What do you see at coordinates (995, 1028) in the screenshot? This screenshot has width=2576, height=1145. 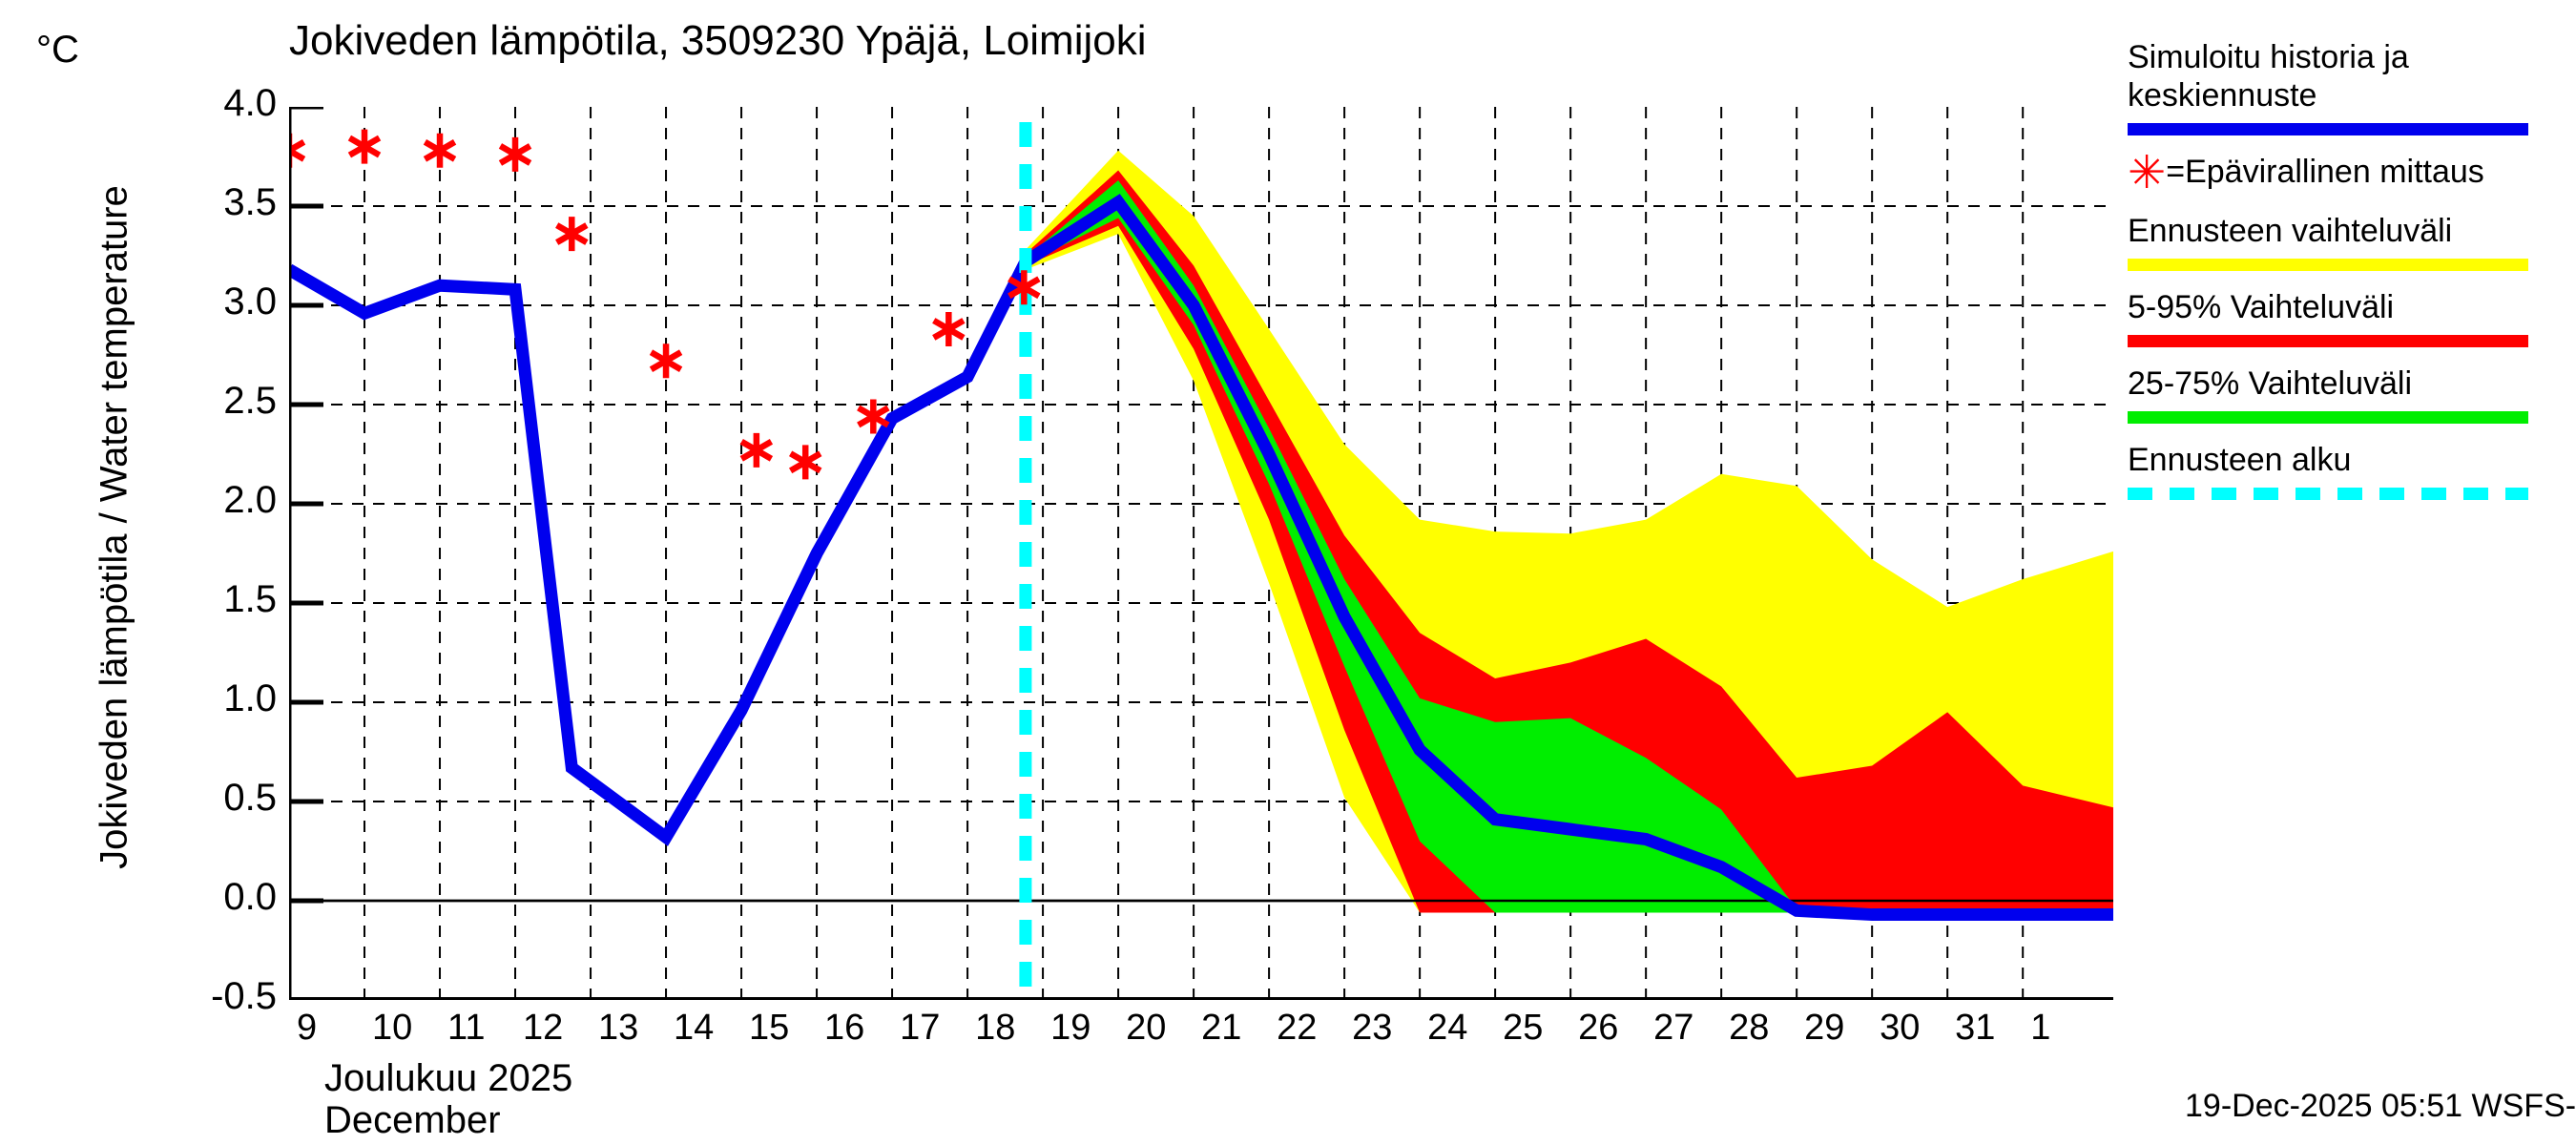 I see `x-tick-label: 18` at bounding box center [995, 1028].